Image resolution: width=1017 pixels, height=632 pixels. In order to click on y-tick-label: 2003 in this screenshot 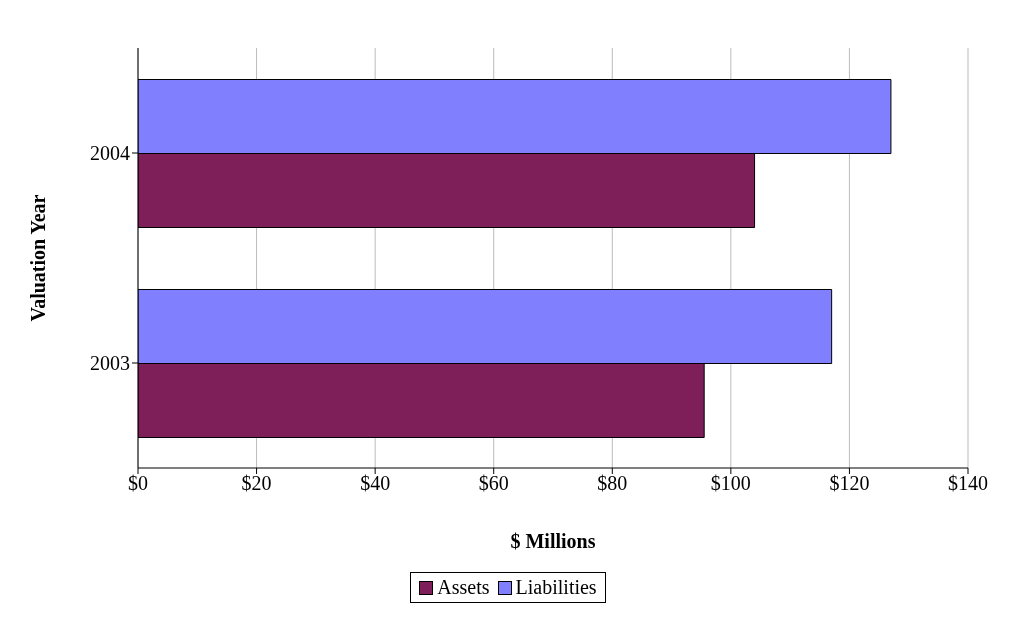, I will do `click(110, 363)`.